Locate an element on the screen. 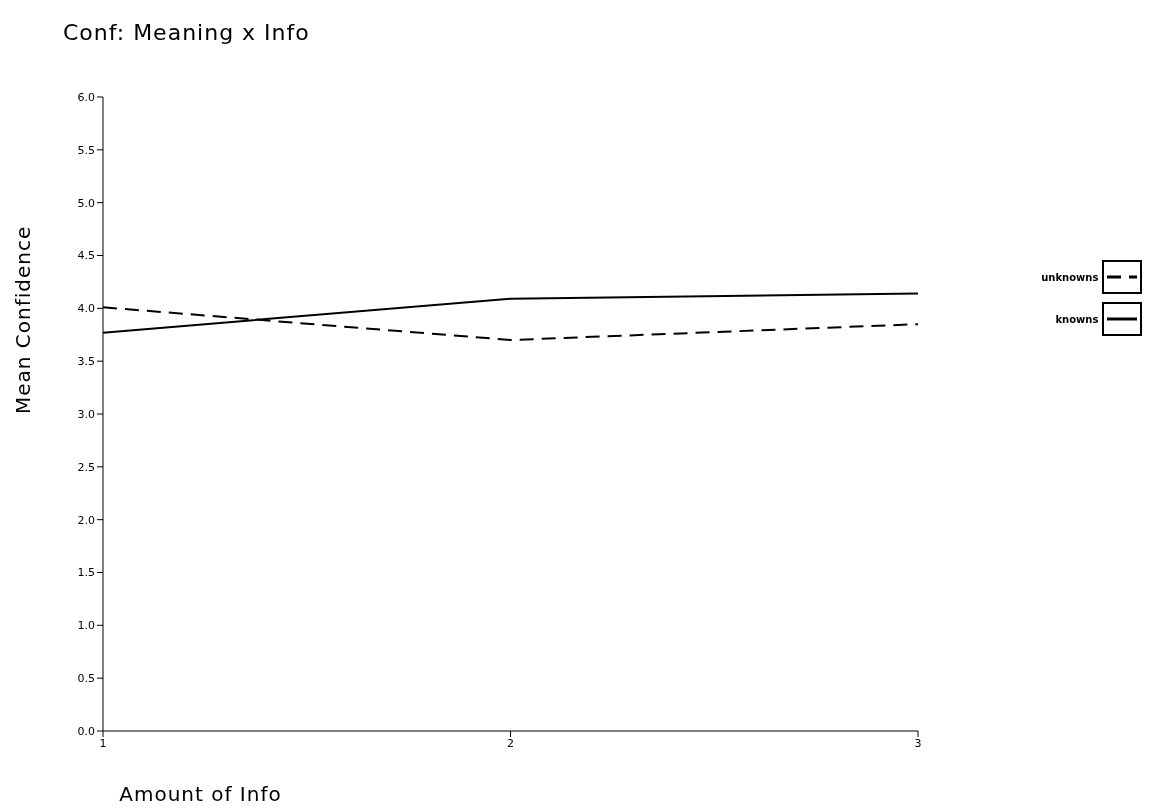 This screenshot has width=1160, height=810. y-tick-label: 1.0 is located at coordinates (86, 626).